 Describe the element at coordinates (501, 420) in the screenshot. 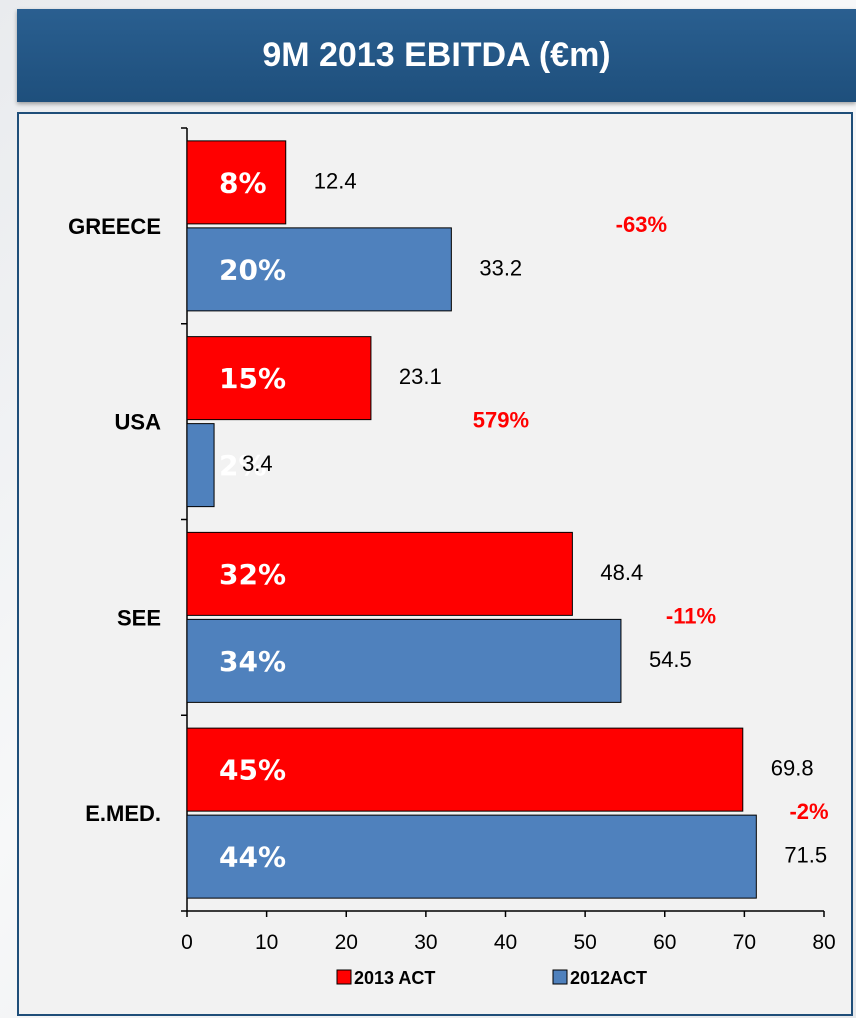

I see `change-label: 579%` at that location.